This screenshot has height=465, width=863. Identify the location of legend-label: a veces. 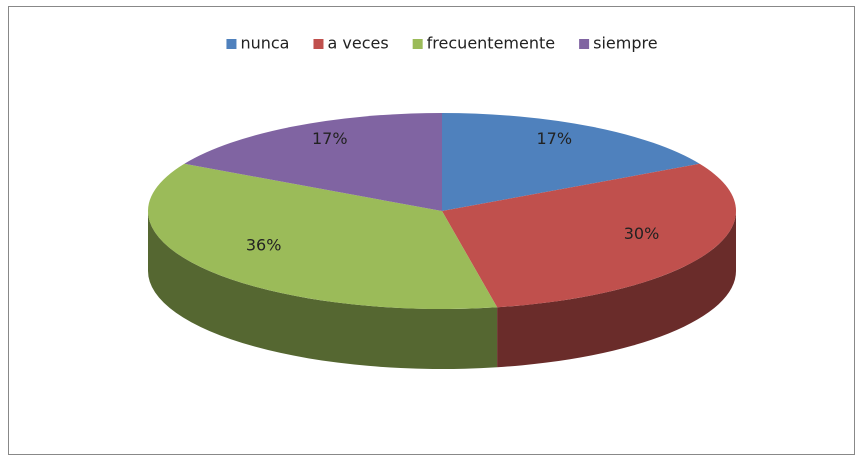
(357, 43).